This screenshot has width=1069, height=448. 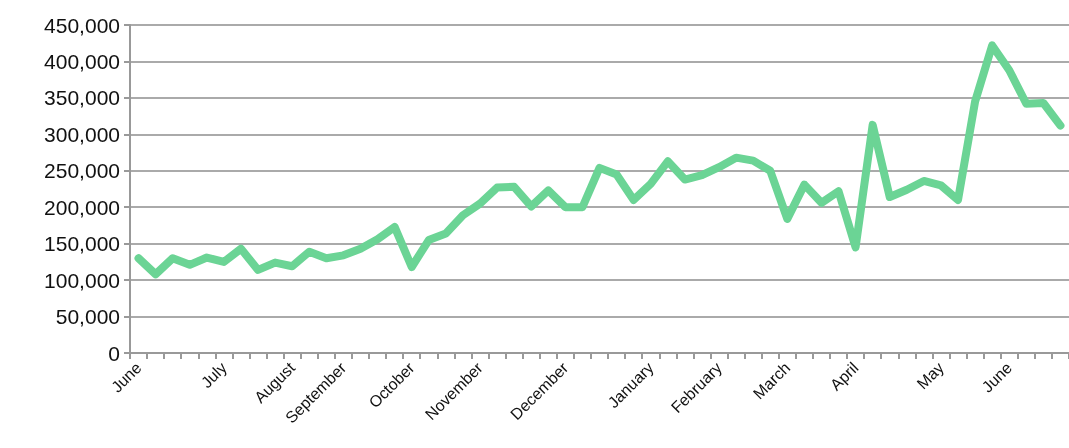 What do you see at coordinates (930, 375) in the screenshot?
I see `x-tick-label: May` at bounding box center [930, 375].